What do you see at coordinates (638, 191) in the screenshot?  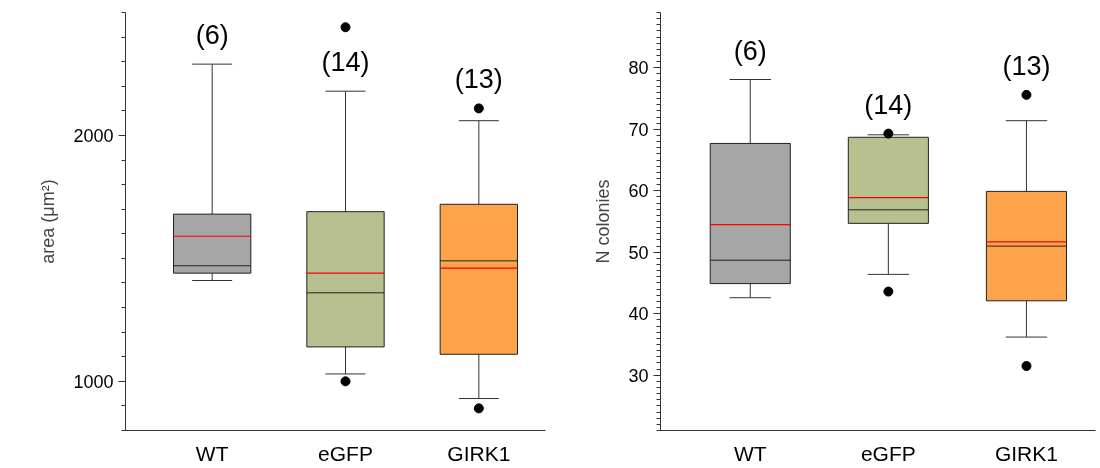 I see `y-tick-label: 60` at bounding box center [638, 191].